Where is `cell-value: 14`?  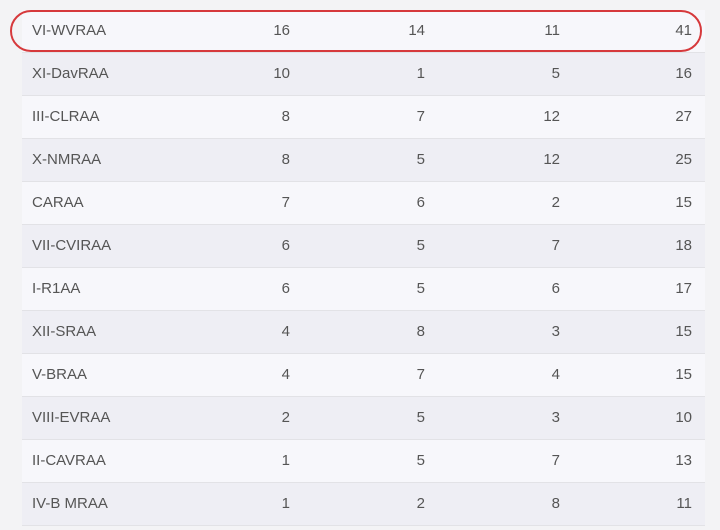 cell-value: 14 is located at coordinates (416, 30).